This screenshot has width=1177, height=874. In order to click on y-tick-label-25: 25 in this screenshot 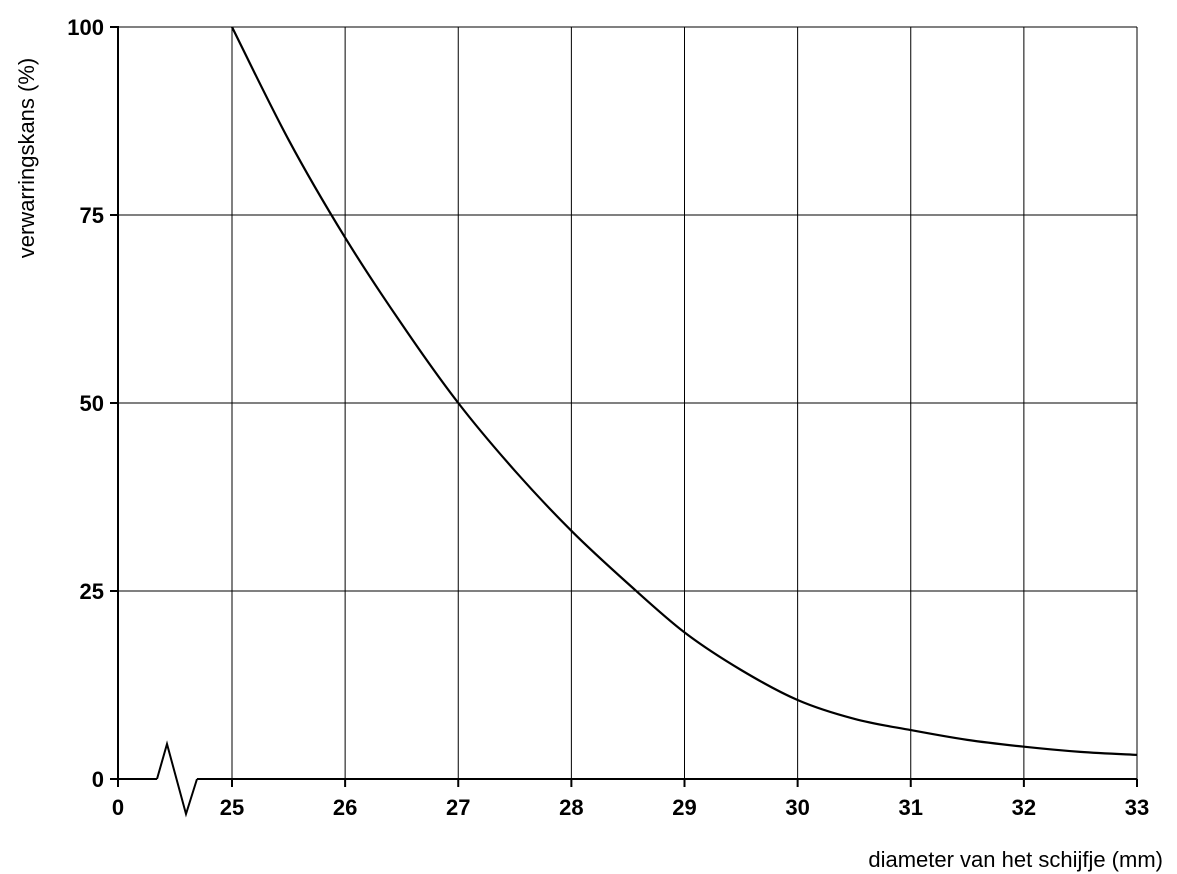, I will do `click(92, 591)`.